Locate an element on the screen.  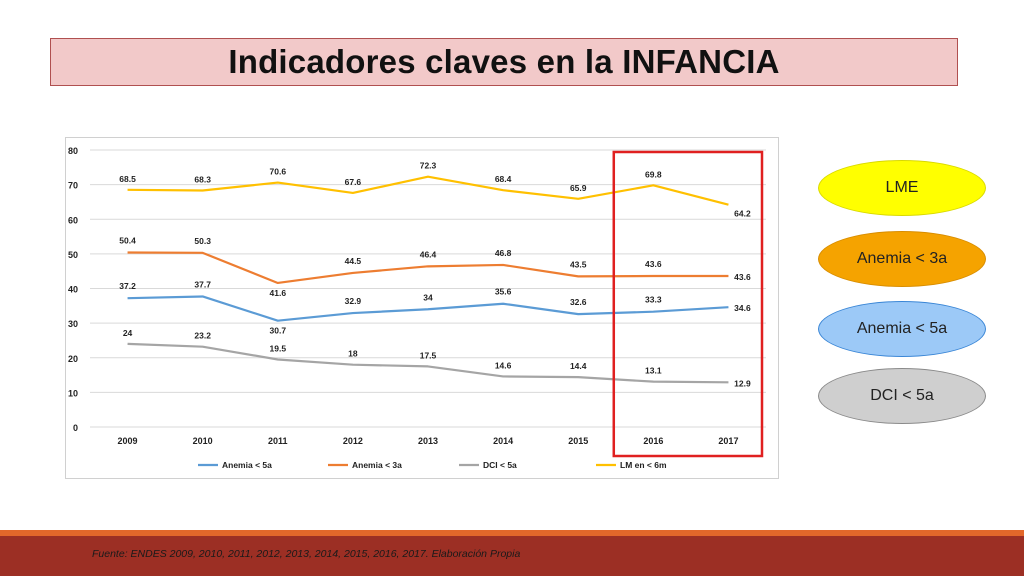
series-line-dci-5a is located at coordinates (428, 363).